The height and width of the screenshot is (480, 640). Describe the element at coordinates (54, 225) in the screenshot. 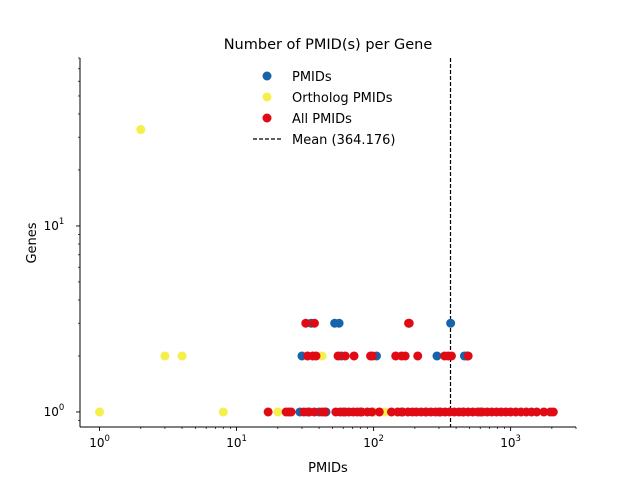

I see `y-tick-label: 10¹` at that location.